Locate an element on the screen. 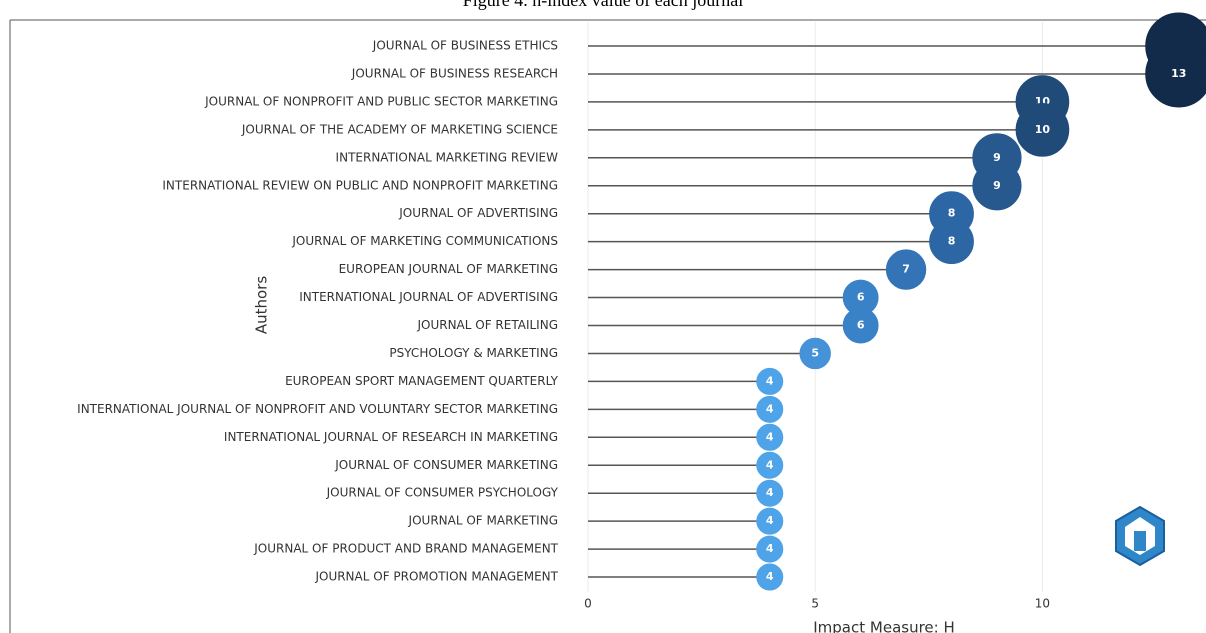 This screenshot has width=1206, height=633. y-tick-label: JOURNAL OF CONSUMER MARKETING is located at coordinates (446, 465).